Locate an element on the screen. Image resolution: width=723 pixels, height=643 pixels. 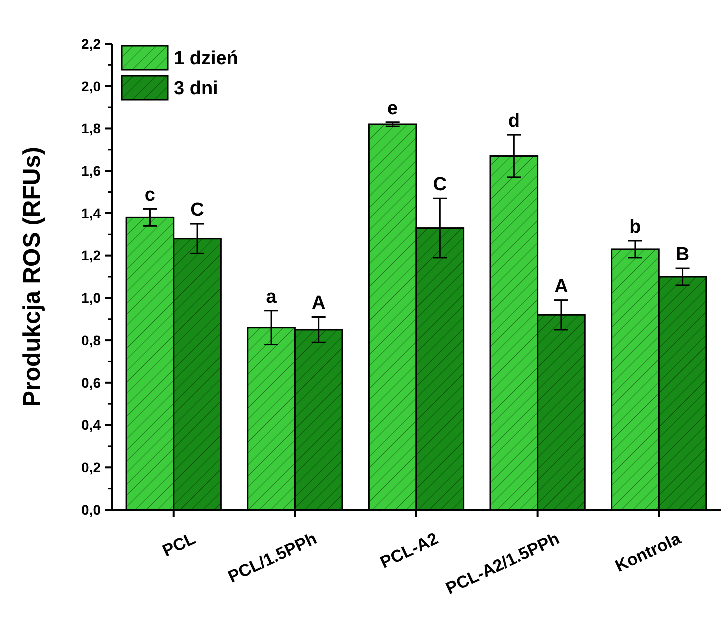
y-tick-label: 1,6 is located at coordinates (92, 170).